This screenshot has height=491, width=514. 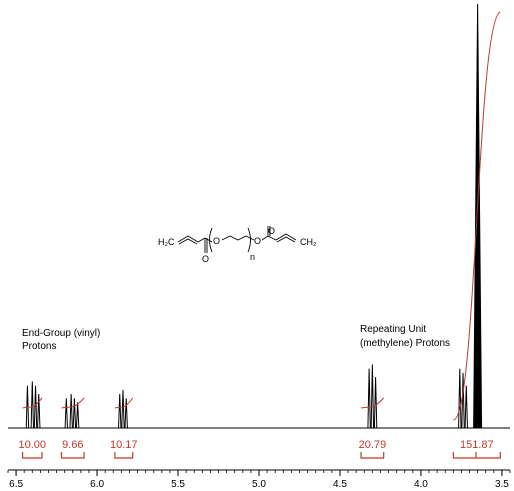 I want to click on repeating-unit-label-line2: (methylene) Protons, so click(x=405, y=343).